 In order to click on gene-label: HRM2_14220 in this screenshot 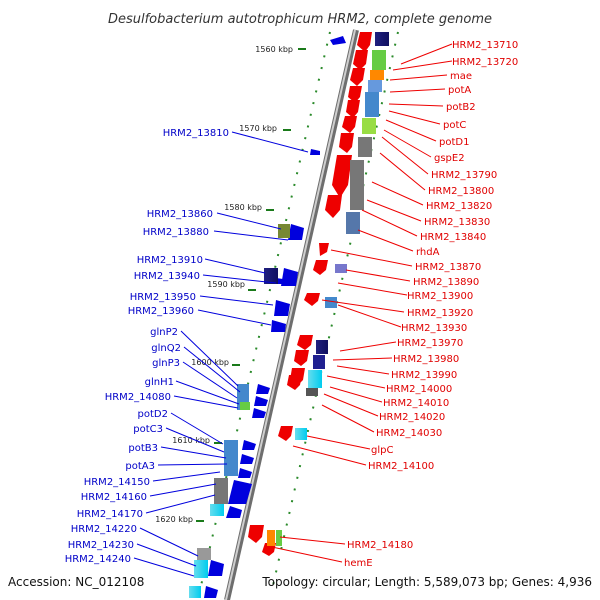, I will do `click(104, 529)`.